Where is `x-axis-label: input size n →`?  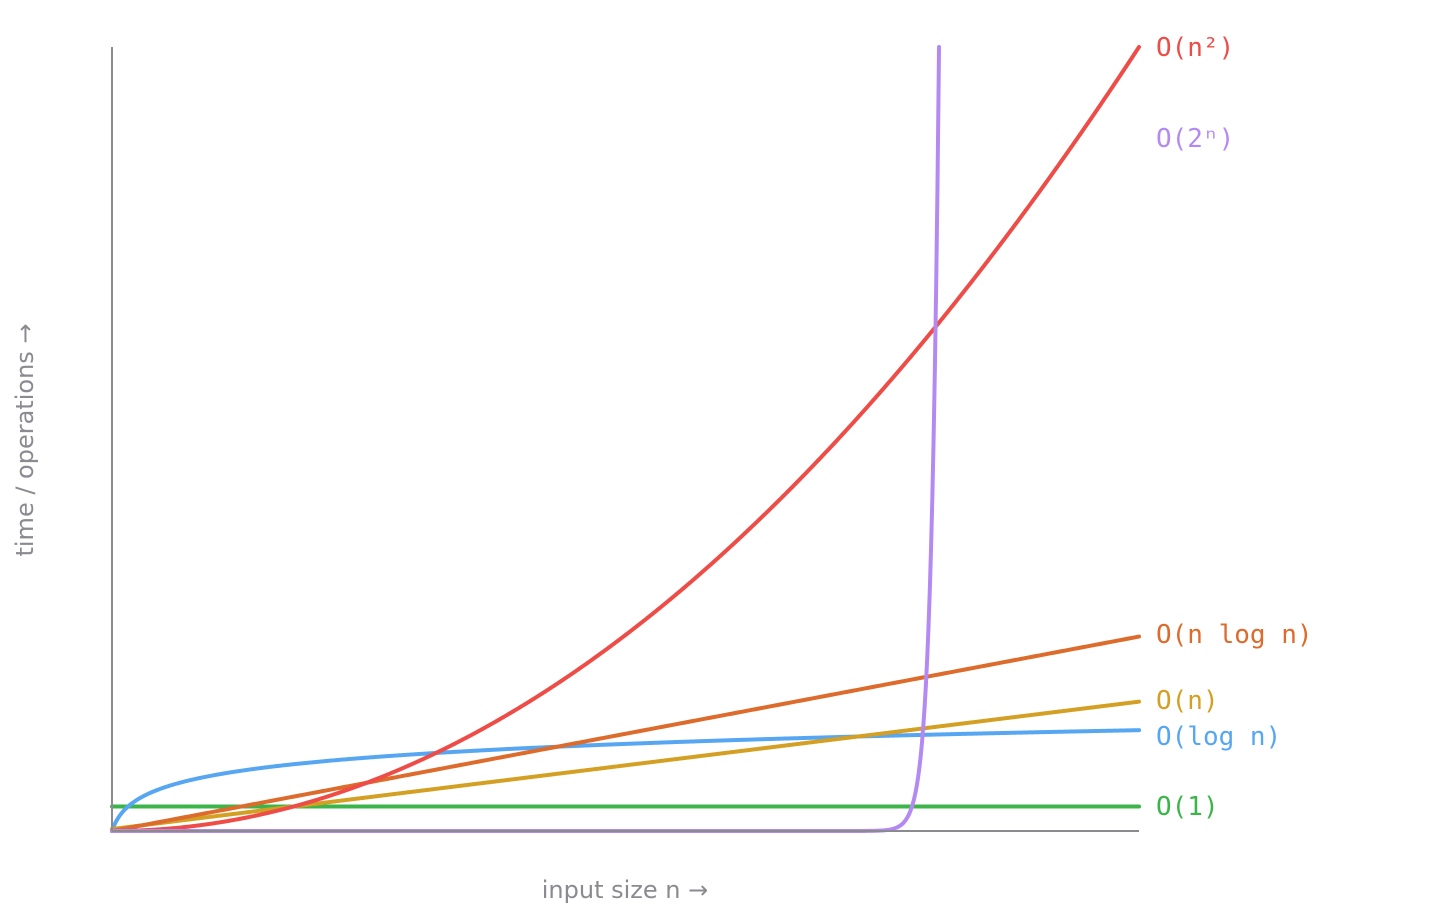
x-axis-label: input size n → is located at coordinates (625, 890).